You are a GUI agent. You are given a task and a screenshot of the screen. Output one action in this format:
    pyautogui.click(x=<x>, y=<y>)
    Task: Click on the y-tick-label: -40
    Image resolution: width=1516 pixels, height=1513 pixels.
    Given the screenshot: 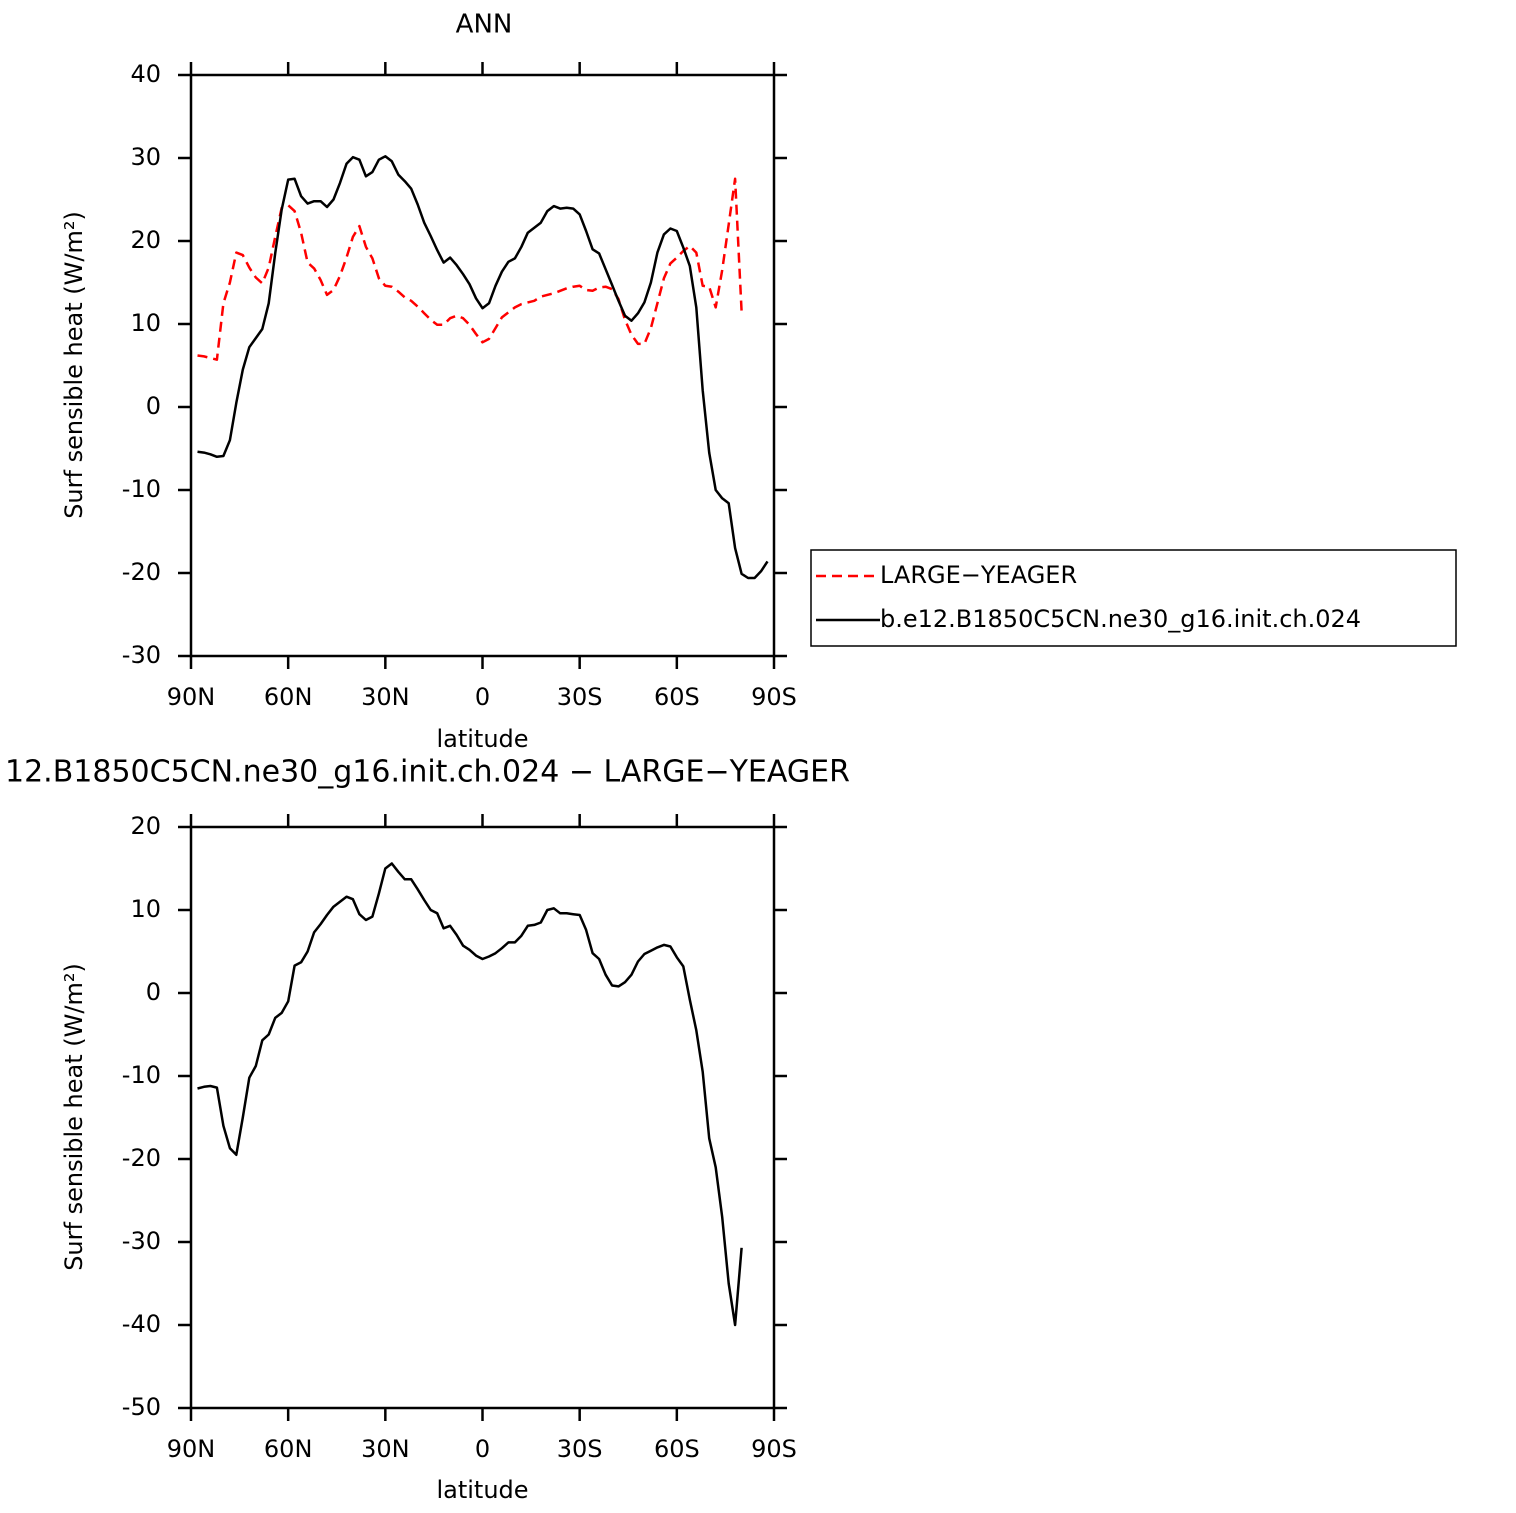 What is the action you would take?
    pyautogui.click(x=141, y=1324)
    